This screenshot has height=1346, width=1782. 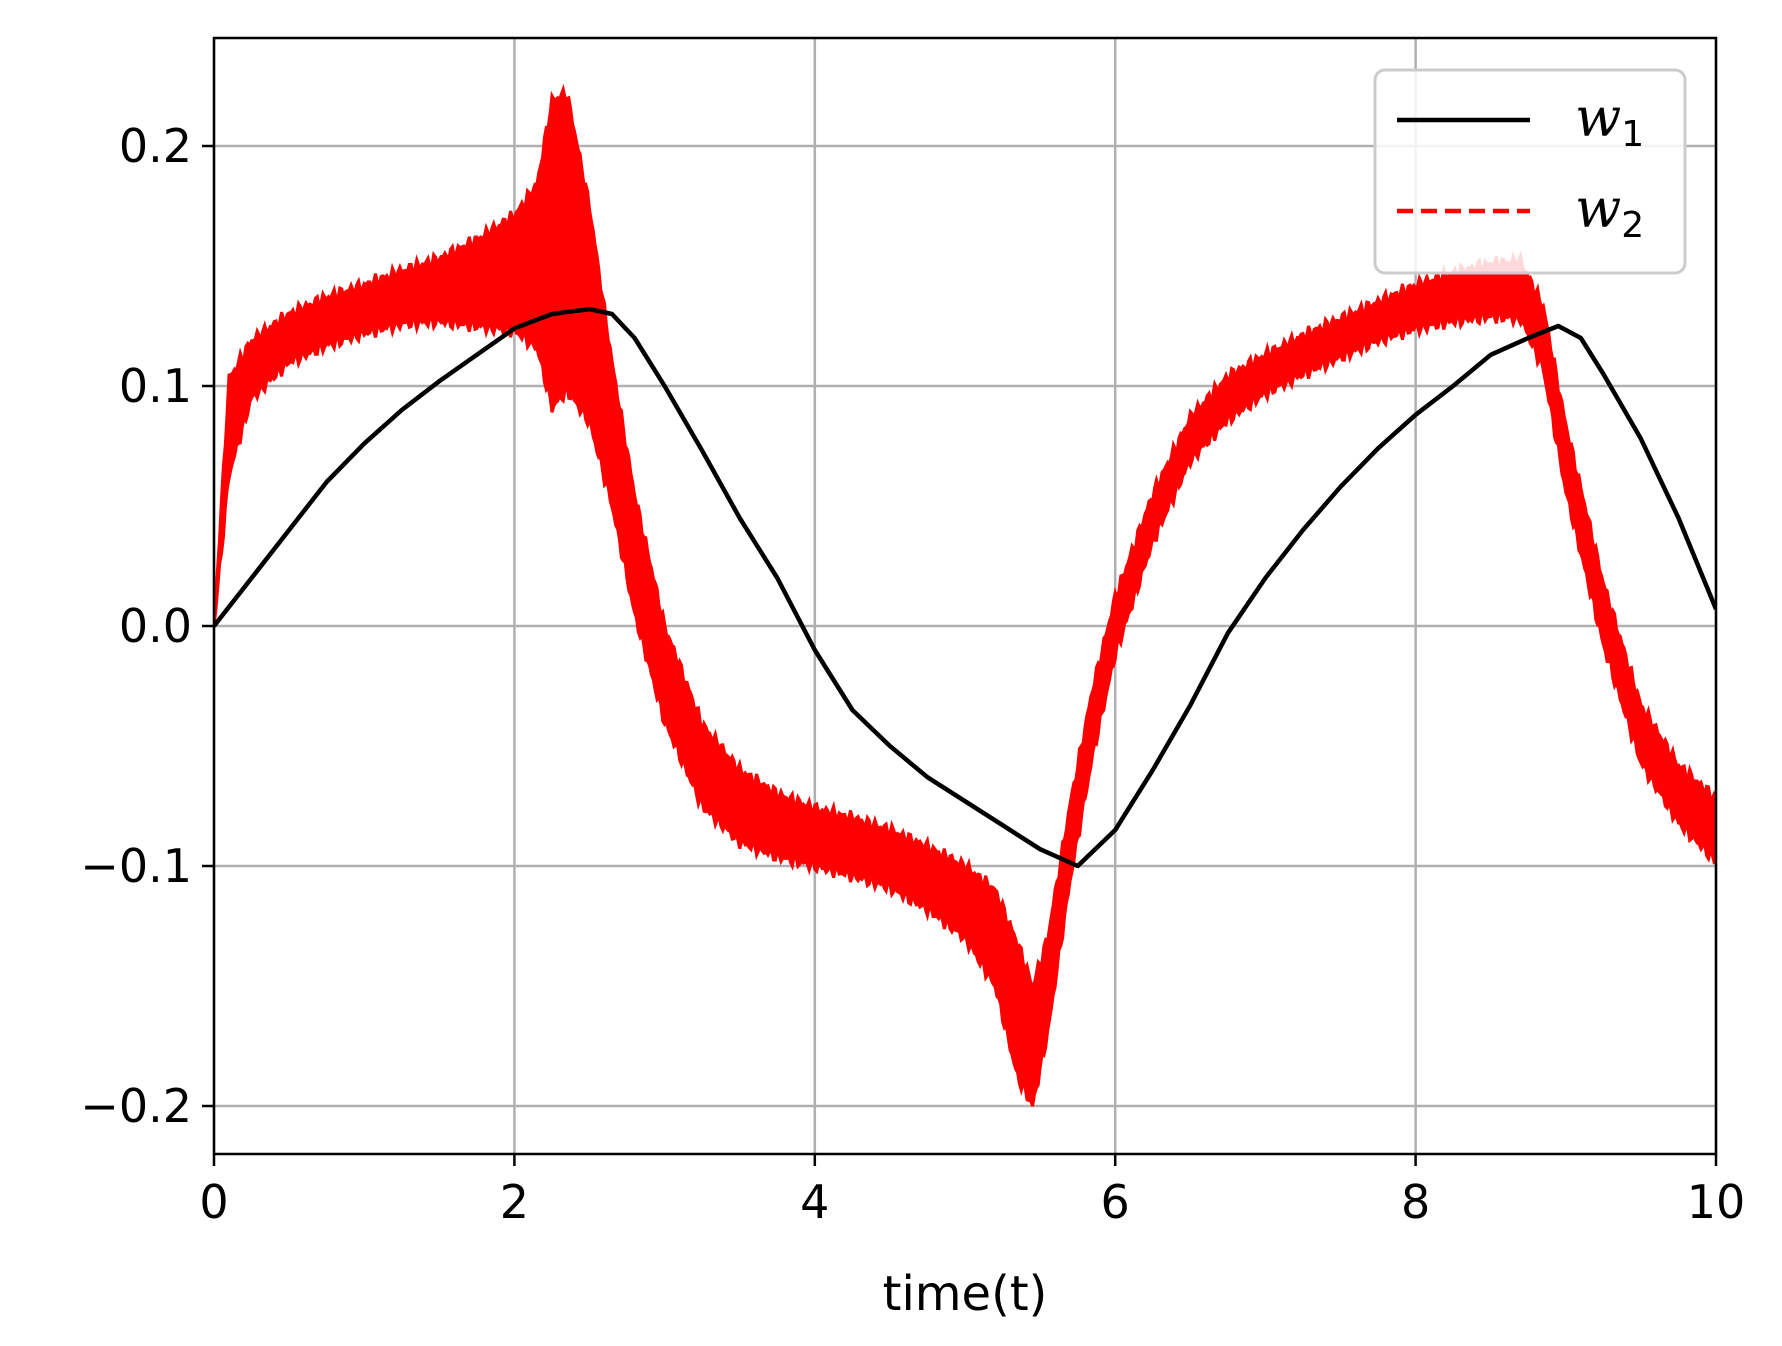 I want to click on y-tick-label: 0.2, so click(x=155, y=146).